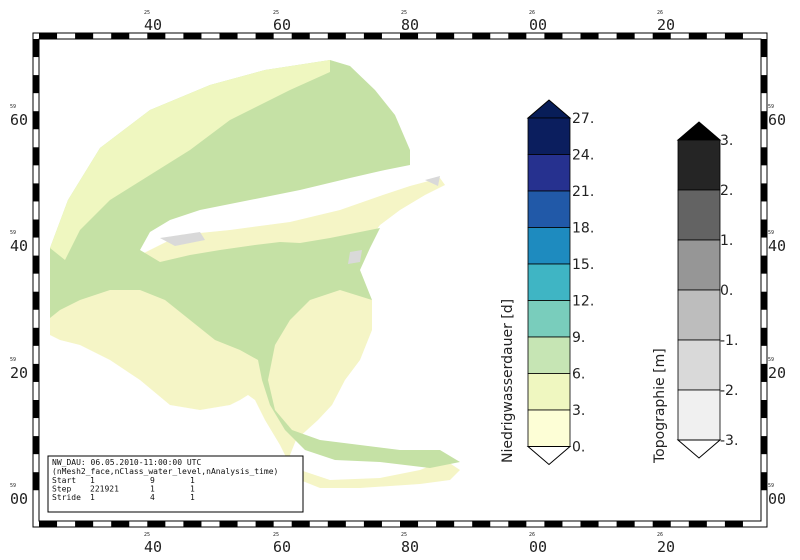  What do you see at coordinates (726, 241) in the screenshot?
I see `colorbar-tick-label: 1.` at bounding box center [726, 241].